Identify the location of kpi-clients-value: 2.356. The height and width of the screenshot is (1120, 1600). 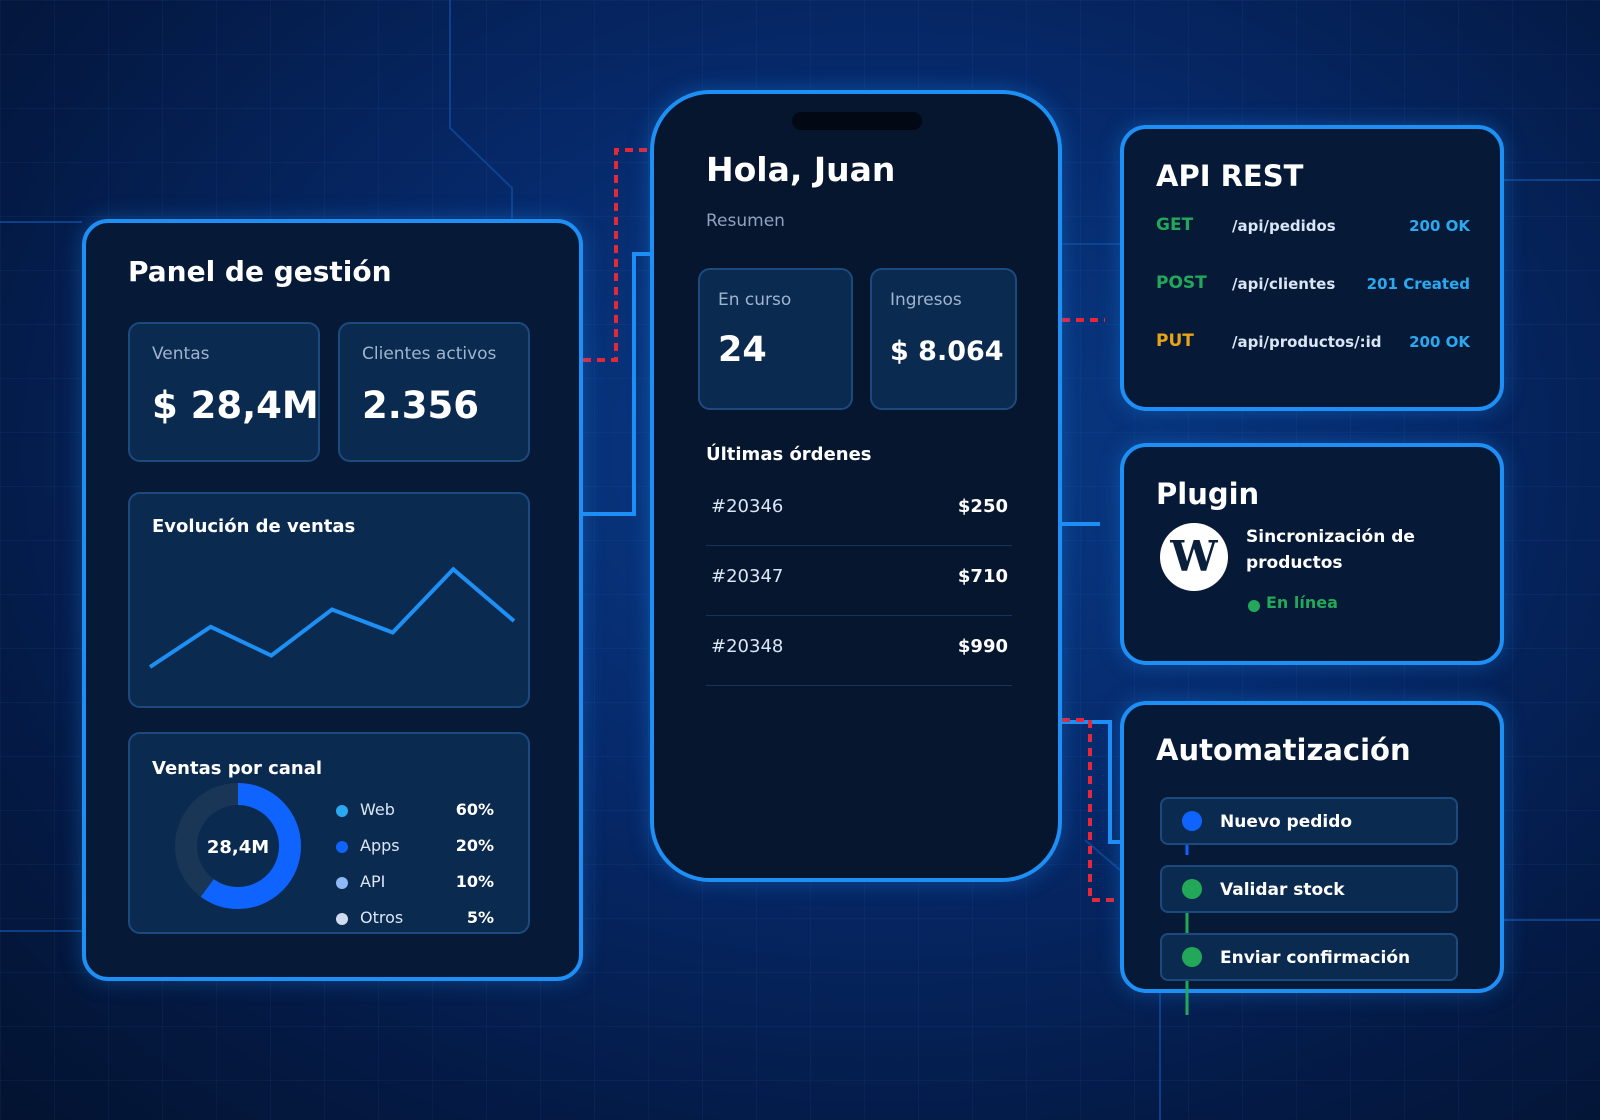
(421, 405).